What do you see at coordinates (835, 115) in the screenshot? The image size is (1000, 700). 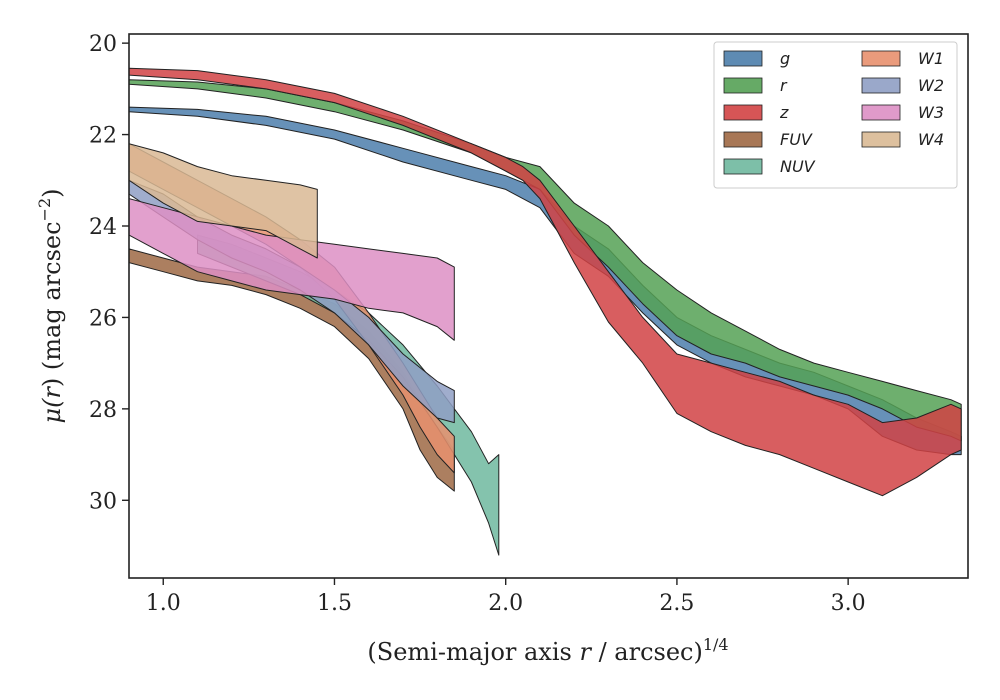 I see `legend: grz FUV NUV W1 W2 W3 W4` at bounding box center [835, 115].